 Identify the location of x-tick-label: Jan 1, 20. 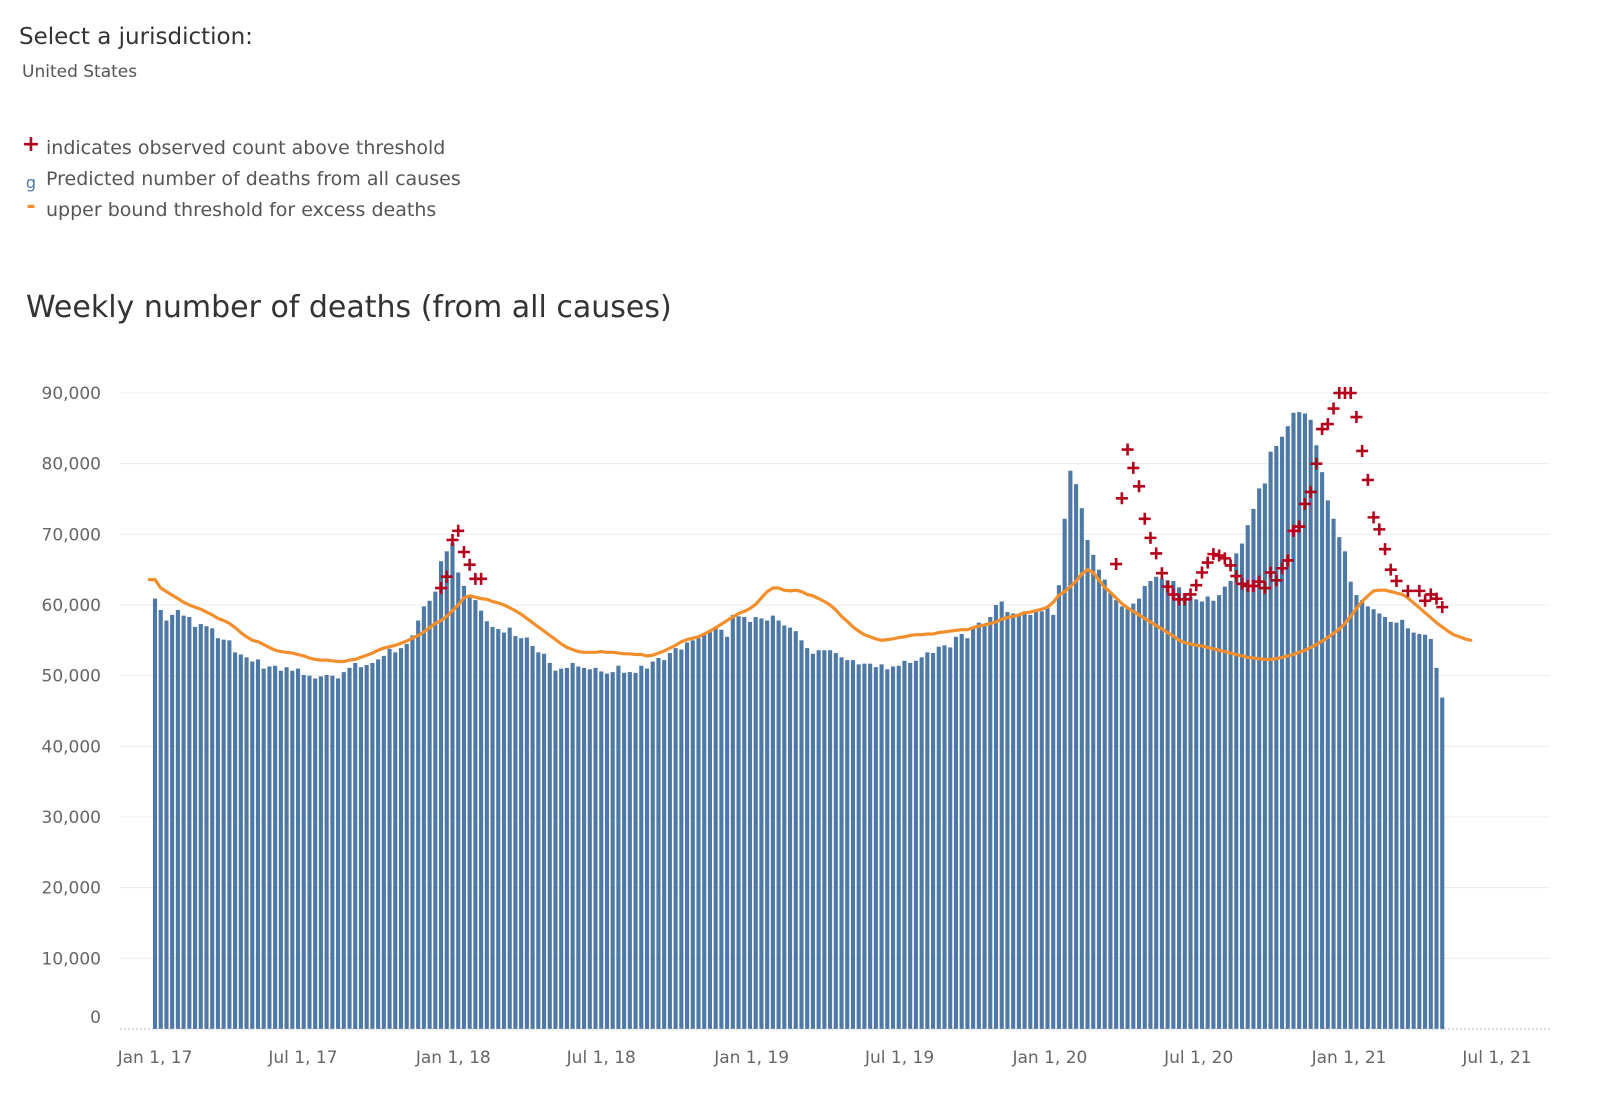
(1050, 1058).